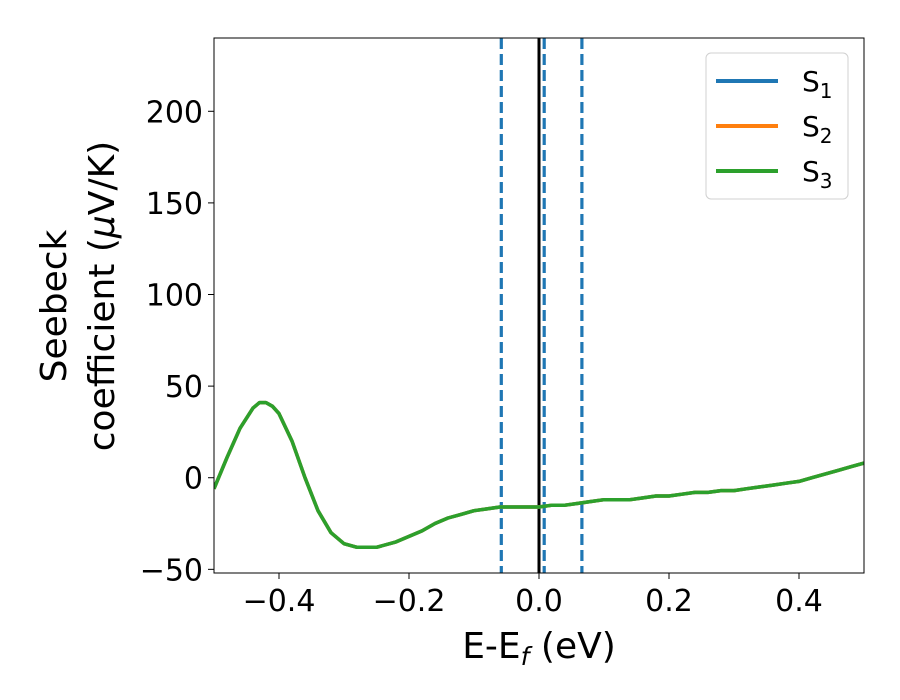 The height and width of the screenshot is (700, 900). What do you see at coordinates (491, 646) in the screenshot?
I see `x-axis-label-main: E-E` at bounding box center [491, 646].